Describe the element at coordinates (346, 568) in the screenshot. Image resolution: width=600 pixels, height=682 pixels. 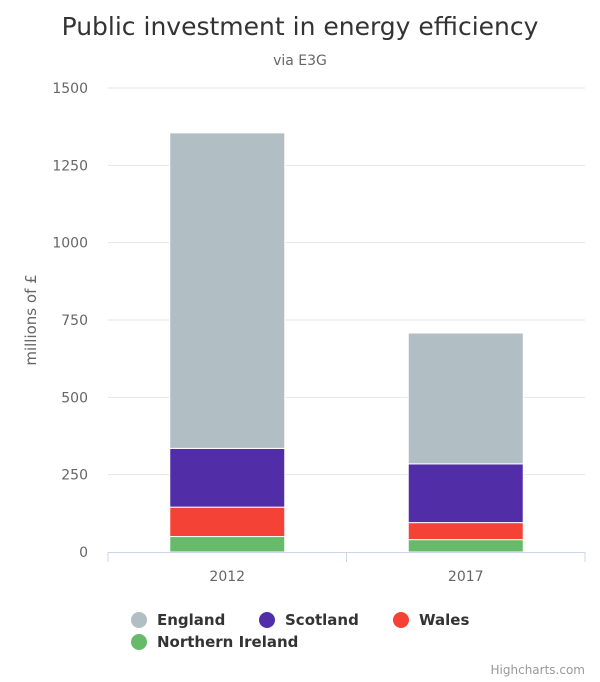
I see `x-axis: 2012 2017` at that location.